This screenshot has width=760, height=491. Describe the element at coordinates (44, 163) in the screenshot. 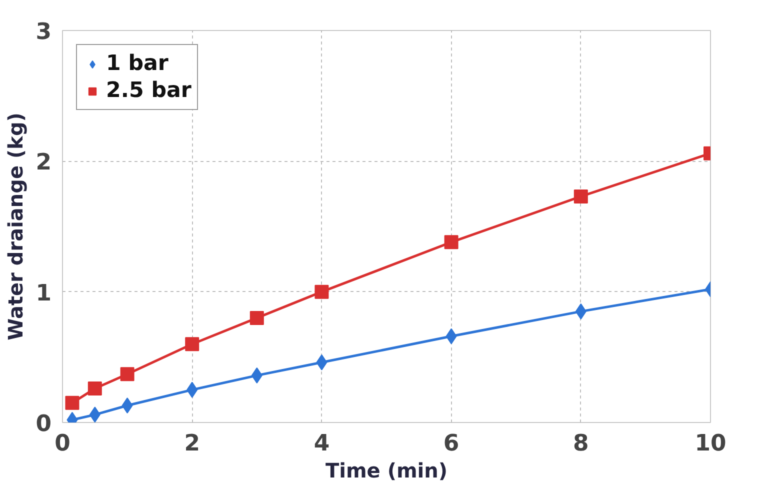

I see `y-tick-label: 2` at that location.